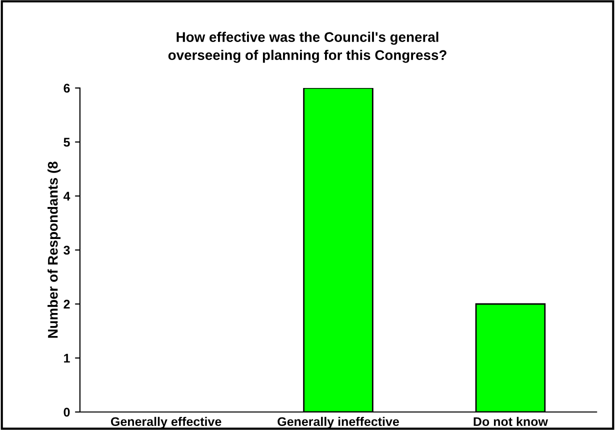 The width and height of the screenshot is (615, 430). What do you see at coordinates (67, 412) in the screenshot?
I see `y-tick-label: 0` at bounding box center [67, 412].